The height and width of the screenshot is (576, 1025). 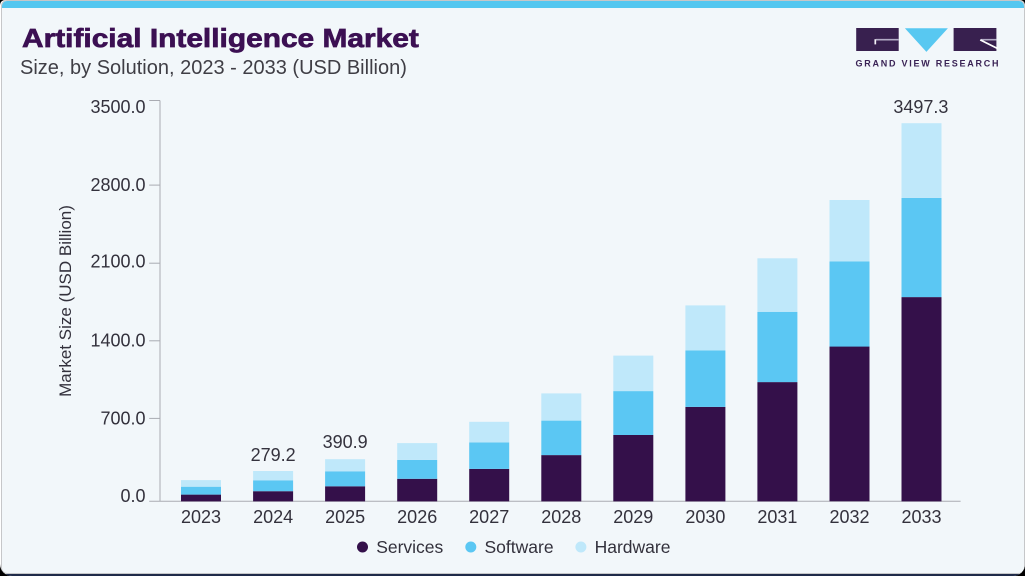 What do you see at coordinates (122, 418) in the screenshot?
I see `svg-text: 700.0` at bounding box center [122, 418].